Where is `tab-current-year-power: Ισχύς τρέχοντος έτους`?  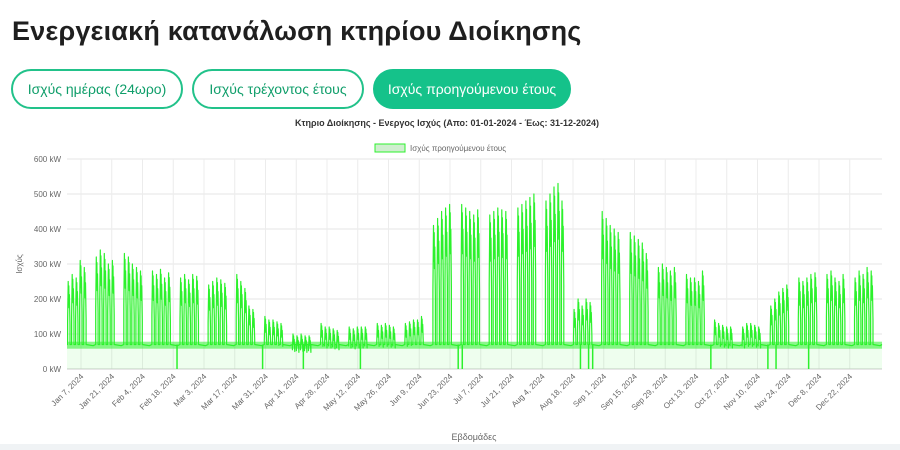 tab-current-year-power: Ισχύς τρέχοντος έτους is located at coordinates (278, 89).